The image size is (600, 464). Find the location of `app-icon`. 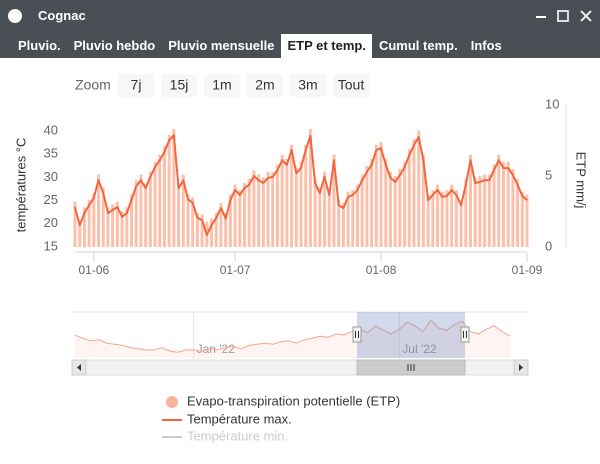

app-icon is located at coordinates (15, 16).